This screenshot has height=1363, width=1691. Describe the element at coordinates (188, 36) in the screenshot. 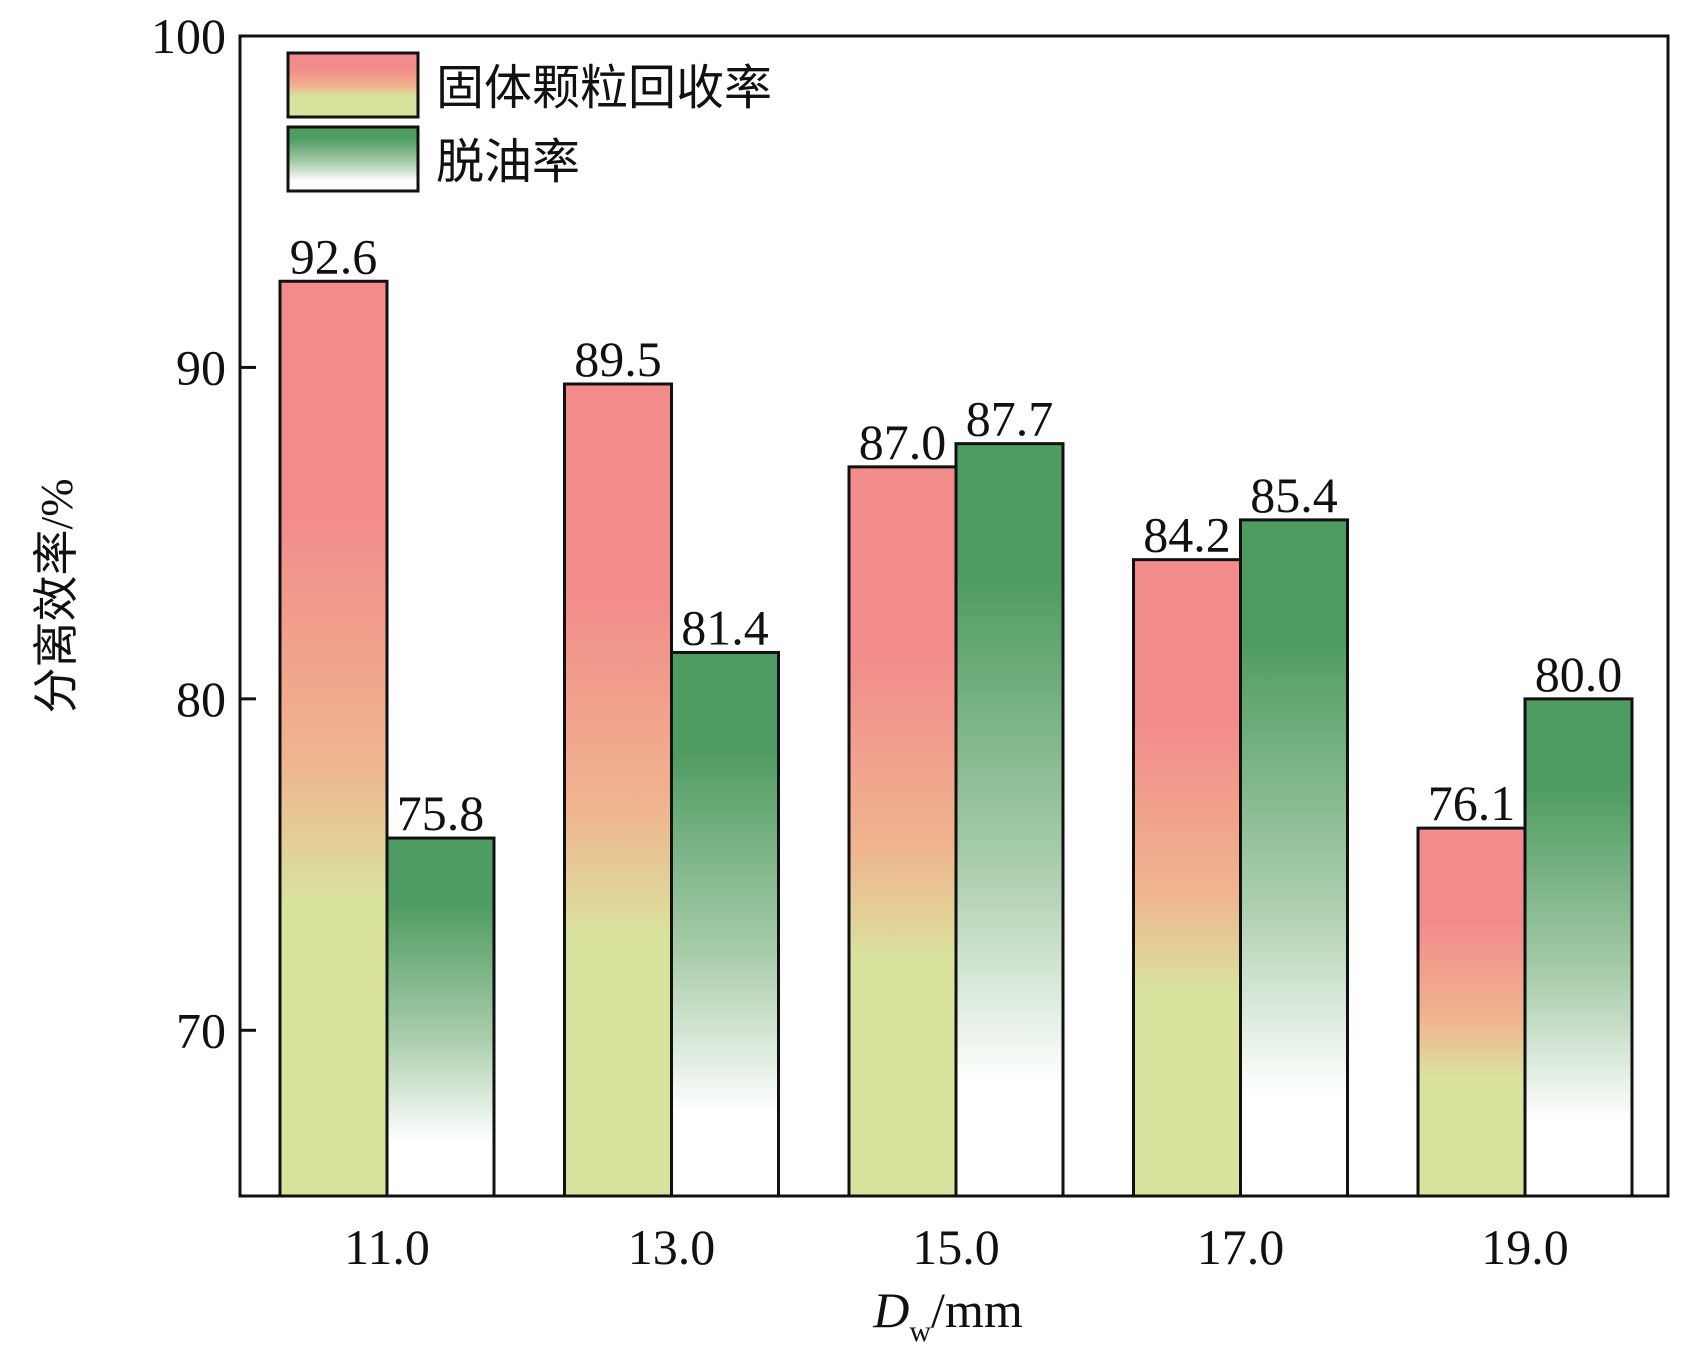

I see `y-tick-label-100: 100` at that location.